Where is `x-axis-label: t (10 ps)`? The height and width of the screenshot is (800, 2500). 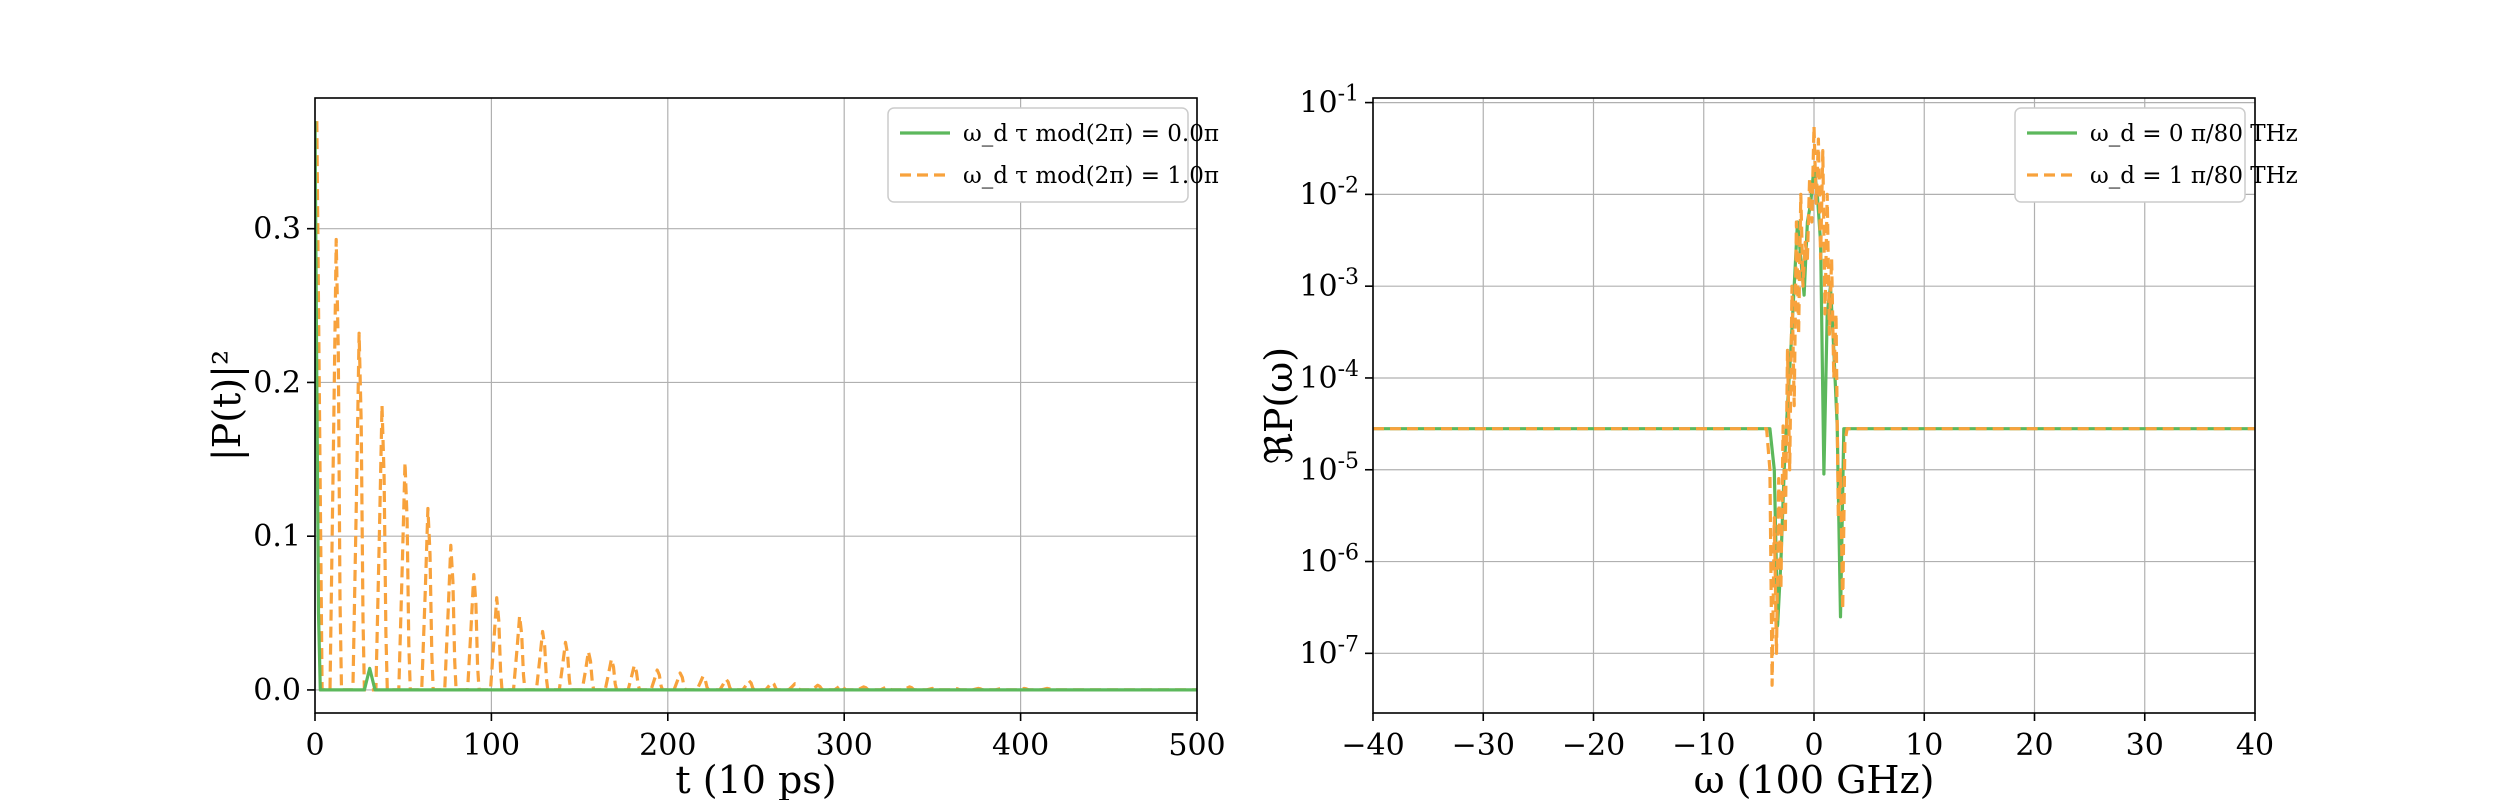 x-axis-label: t (10 ps) is located at coordinates (755, 779).